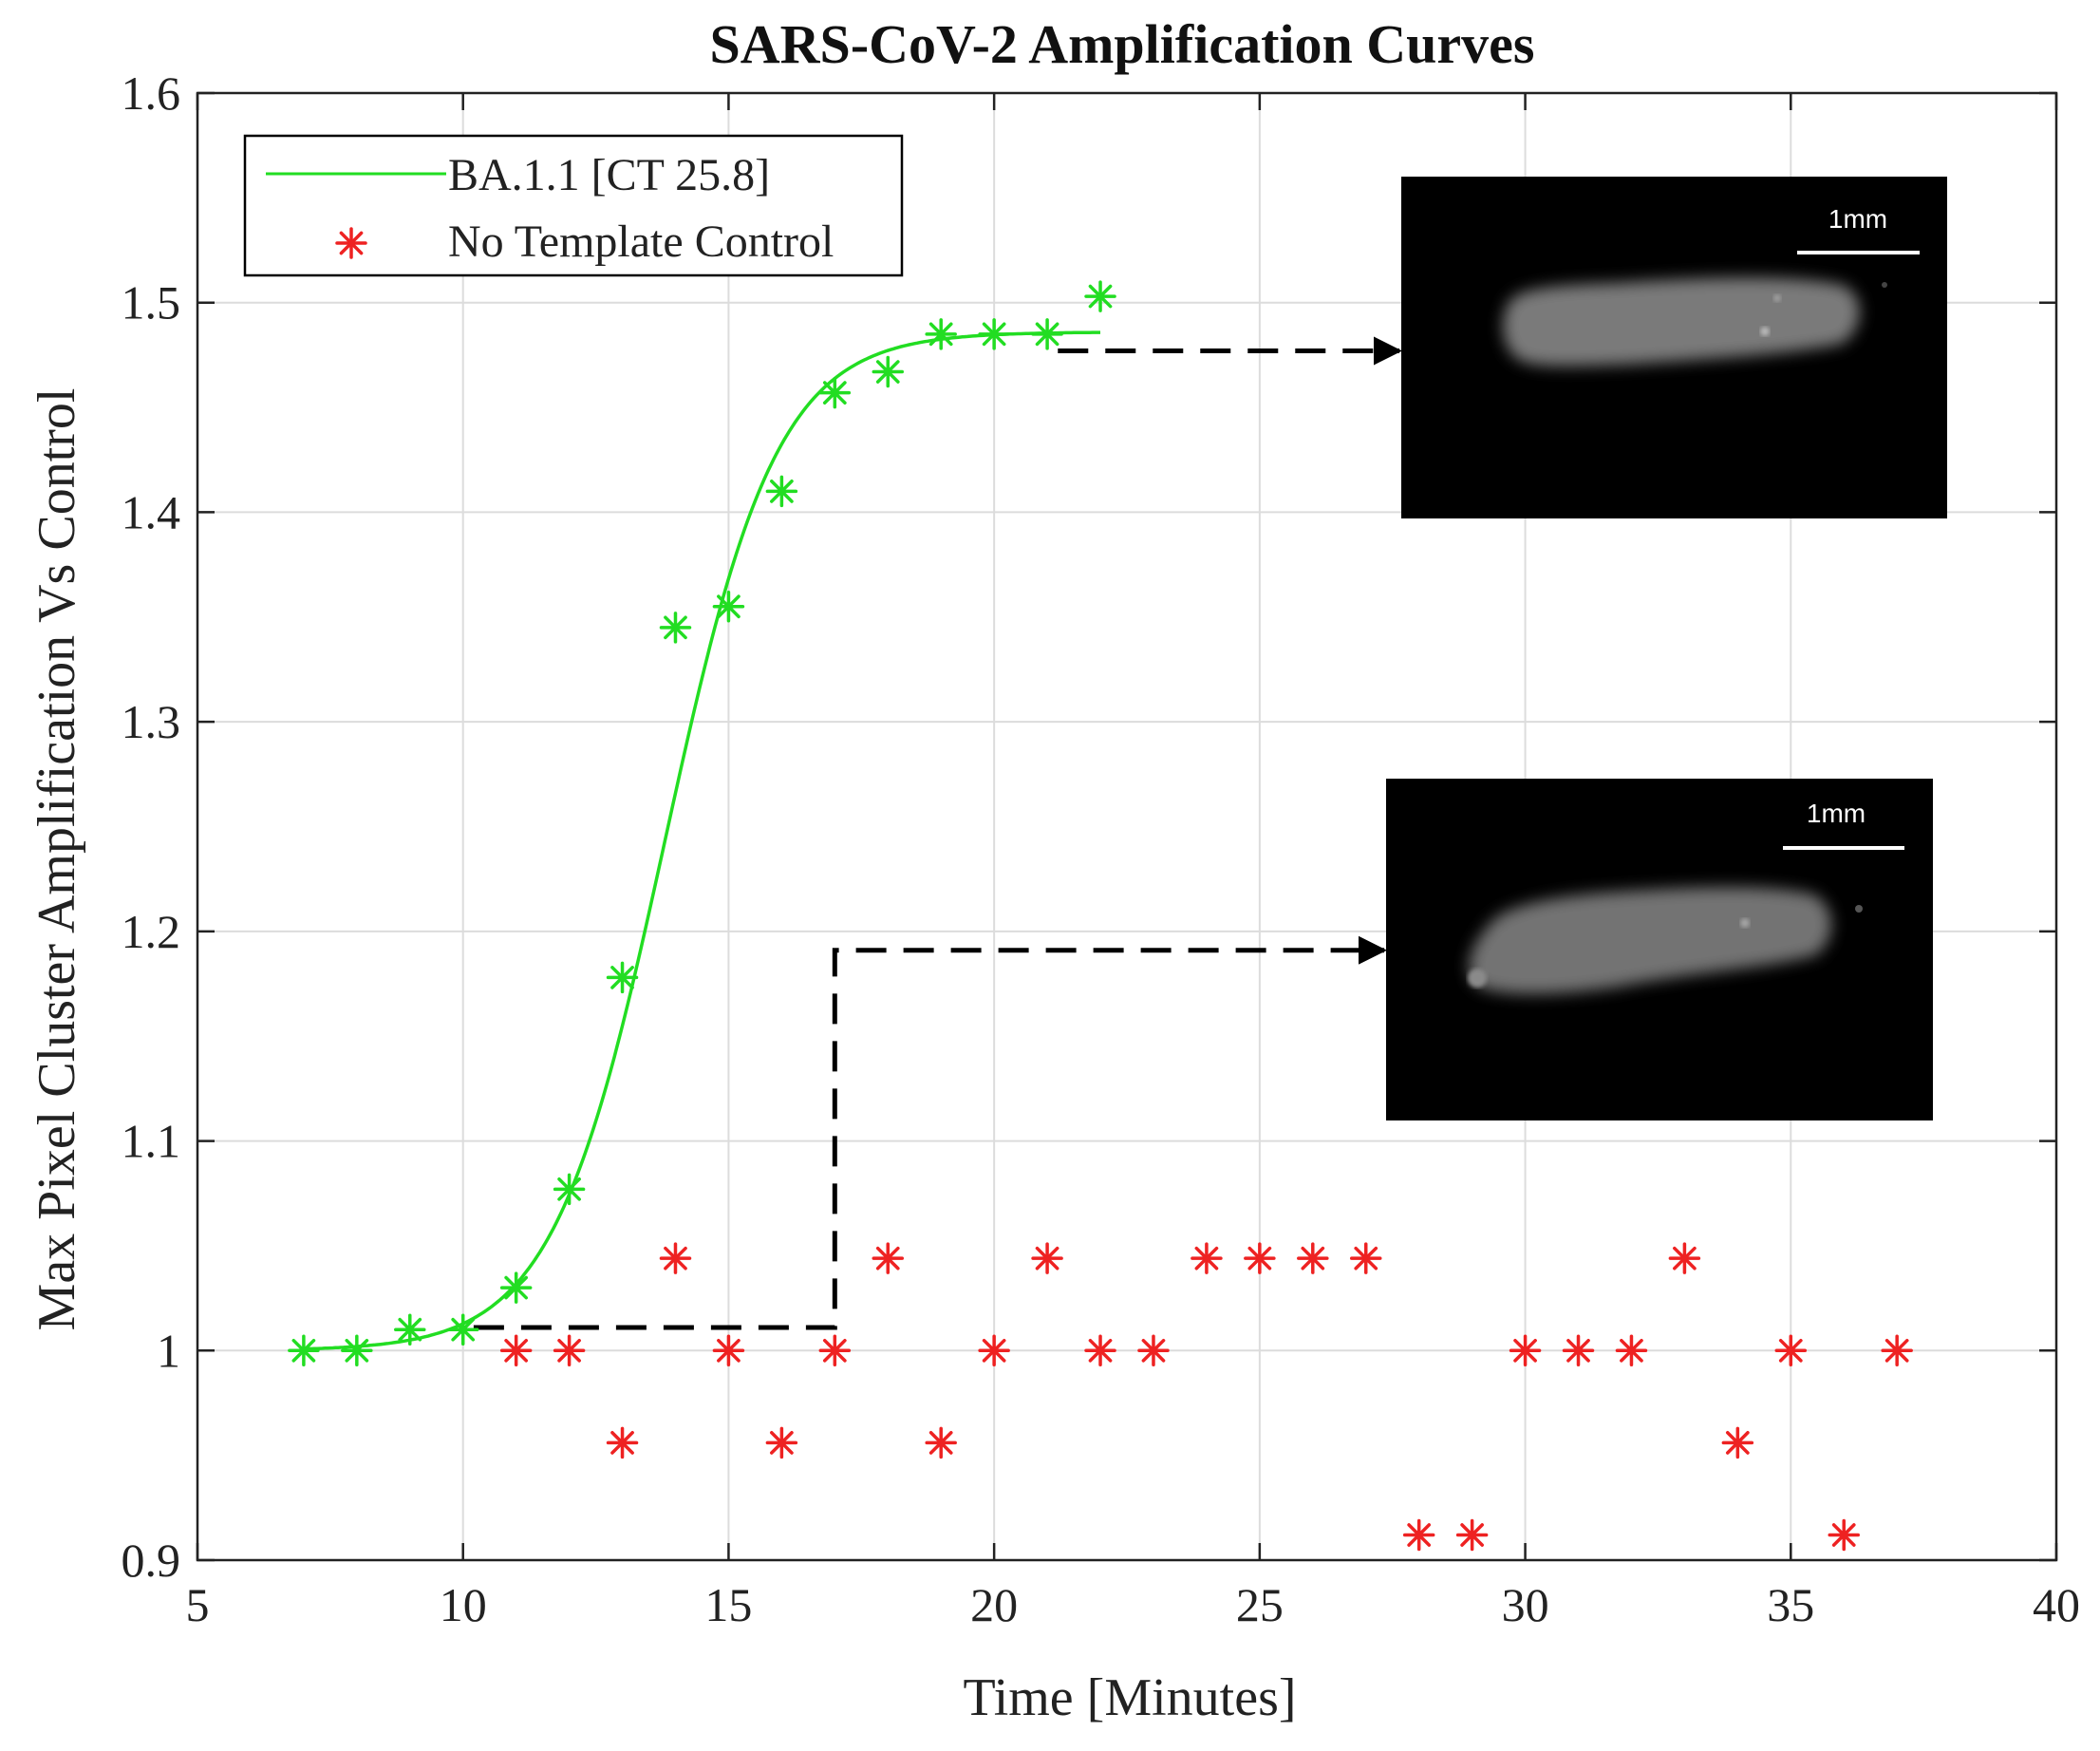  I want to click on y-tick-label: 0.9, so click(151, 1561).